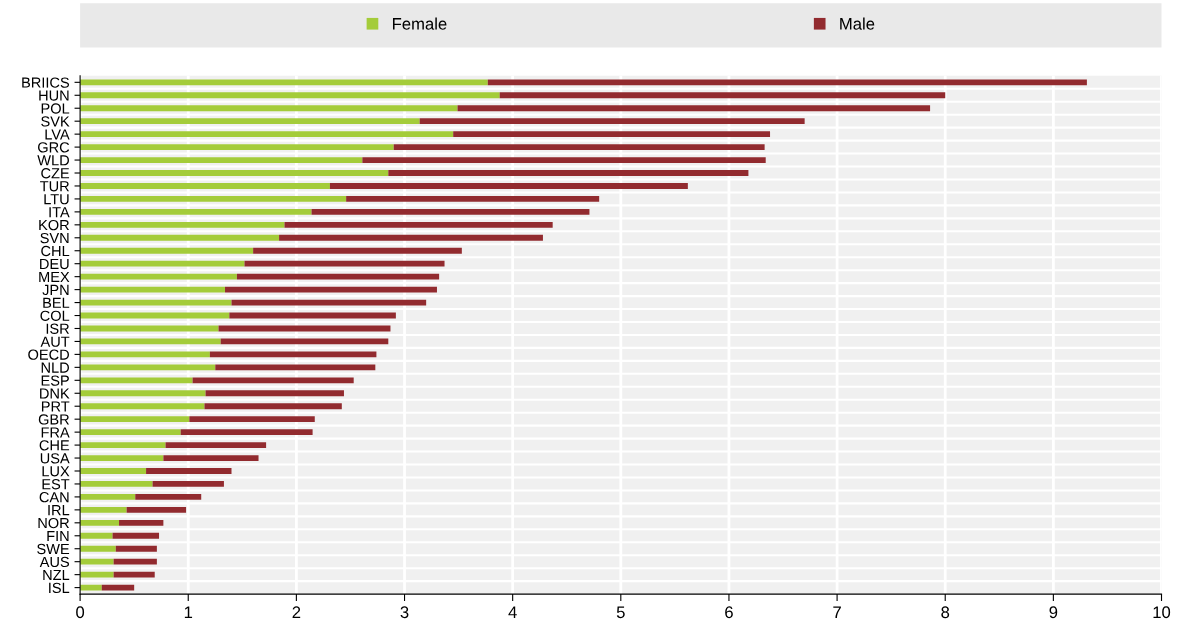  I want to click on y-tick-label: LTU, so click(56, 199).